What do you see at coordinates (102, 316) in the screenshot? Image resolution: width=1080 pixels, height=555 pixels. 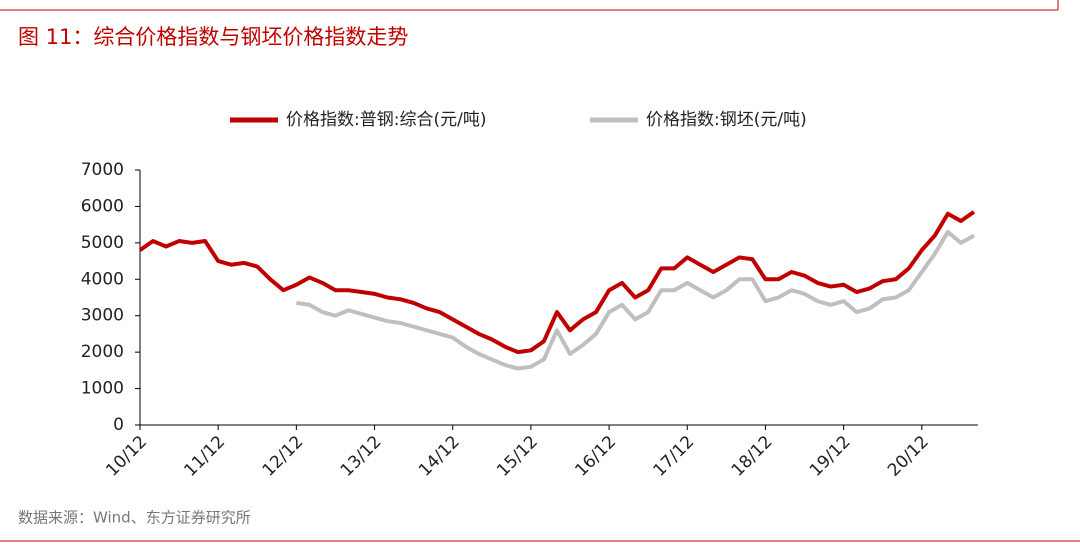 I see `y-tick-label: 3000` at bounding box center [102, 316].